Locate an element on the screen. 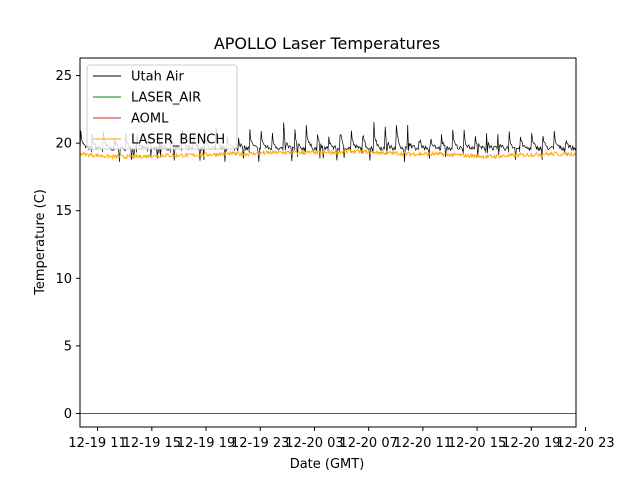 This screenshot has width=640, height=480. legend-box is located at coordinates (162, 107).